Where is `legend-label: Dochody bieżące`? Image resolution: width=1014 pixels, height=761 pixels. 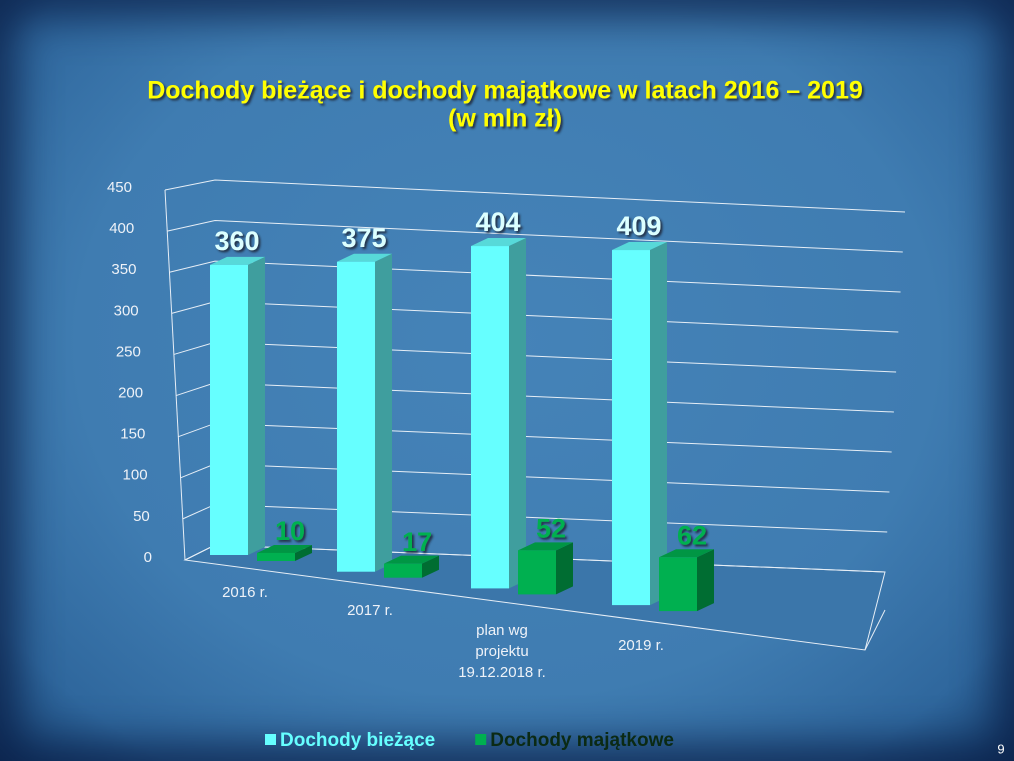 legend-label: Dochody bieżące is located at coordinates (357, 740).